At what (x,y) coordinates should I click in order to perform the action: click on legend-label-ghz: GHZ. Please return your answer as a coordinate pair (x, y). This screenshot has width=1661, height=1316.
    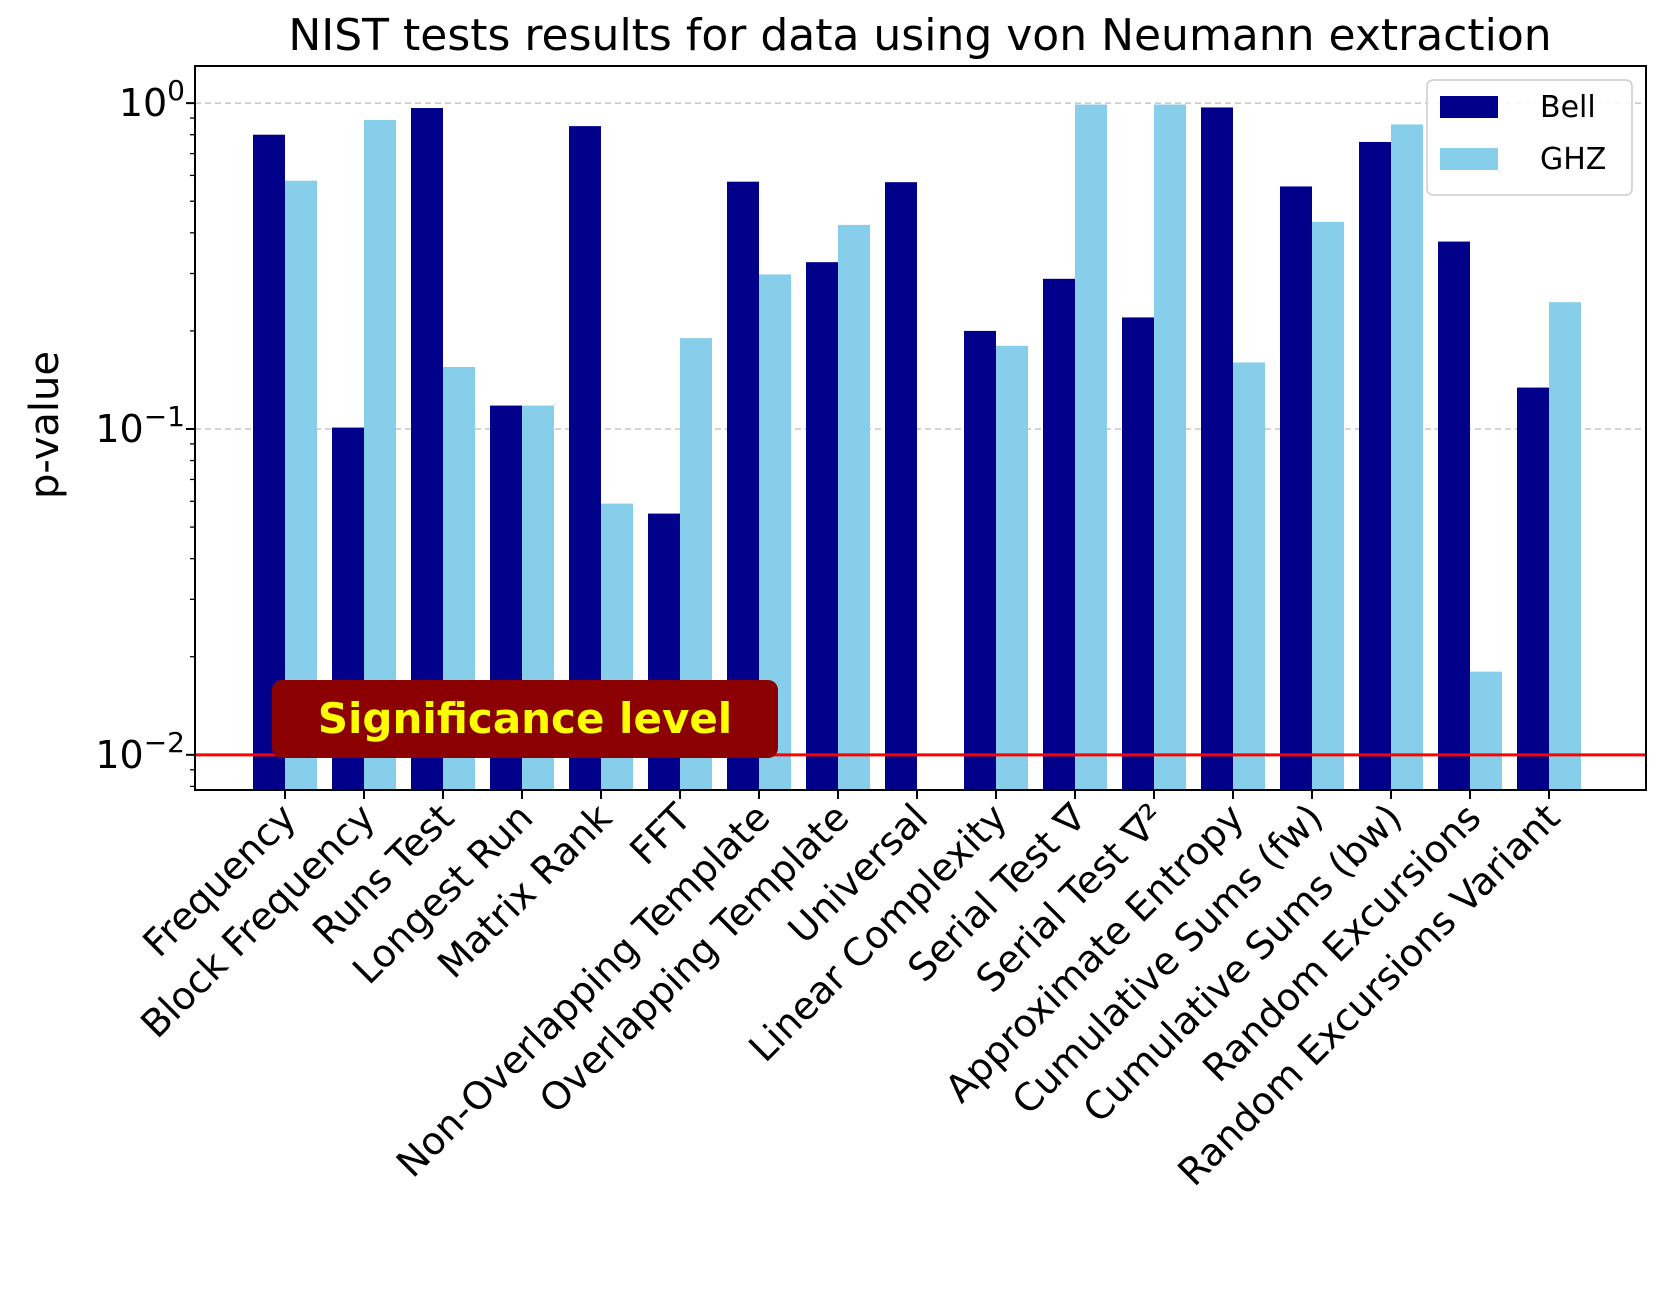
    Looking at the image, I should click on (1573, 159).